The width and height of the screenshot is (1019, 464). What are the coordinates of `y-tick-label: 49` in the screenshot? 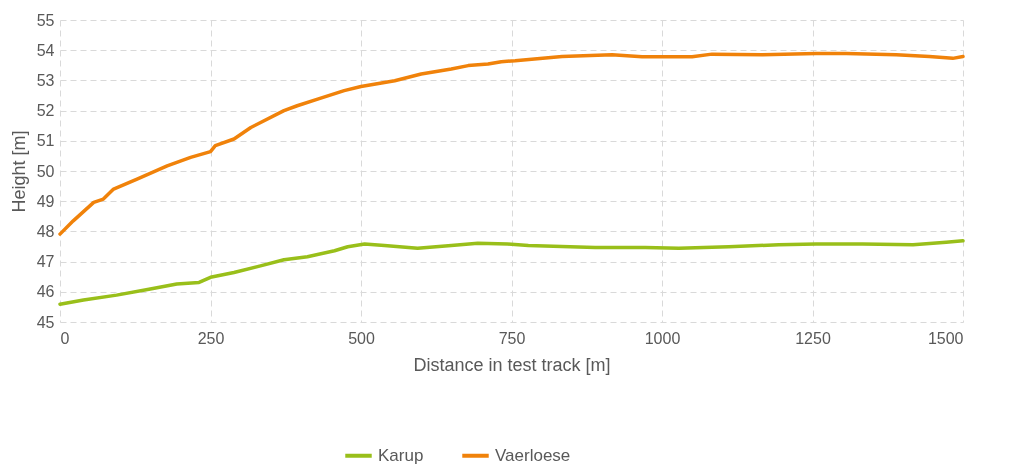 It's located at (45, 201).